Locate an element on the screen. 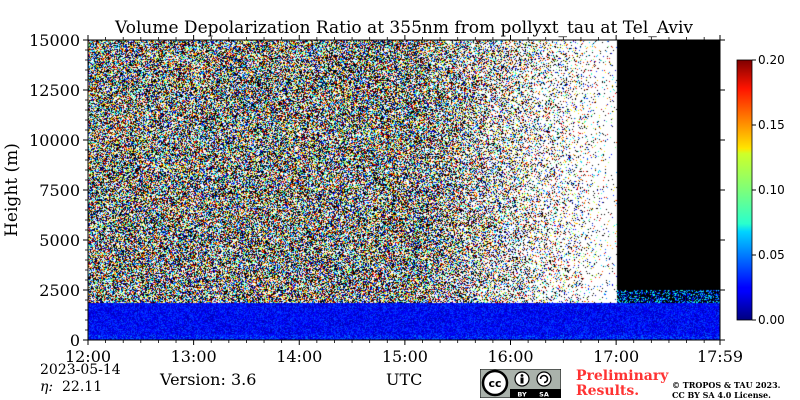 Image resolution: width=800 pixels, height=400 pixels. by-label: BY is located at coordinates (522, 395).